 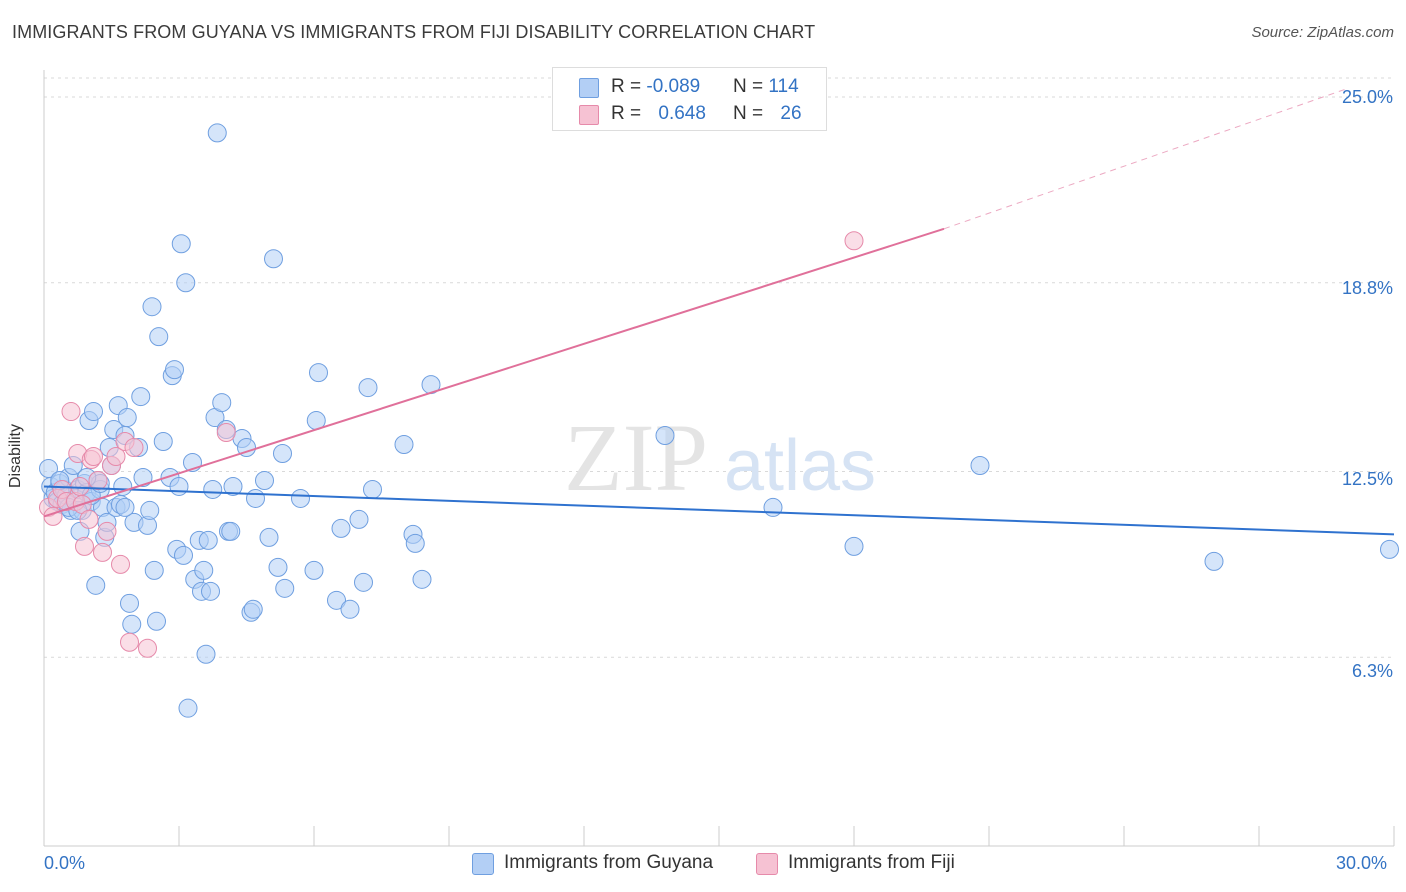 I want to click on series-legend-guyana: Immigrants from Guyana, so click(x=602, y=864).